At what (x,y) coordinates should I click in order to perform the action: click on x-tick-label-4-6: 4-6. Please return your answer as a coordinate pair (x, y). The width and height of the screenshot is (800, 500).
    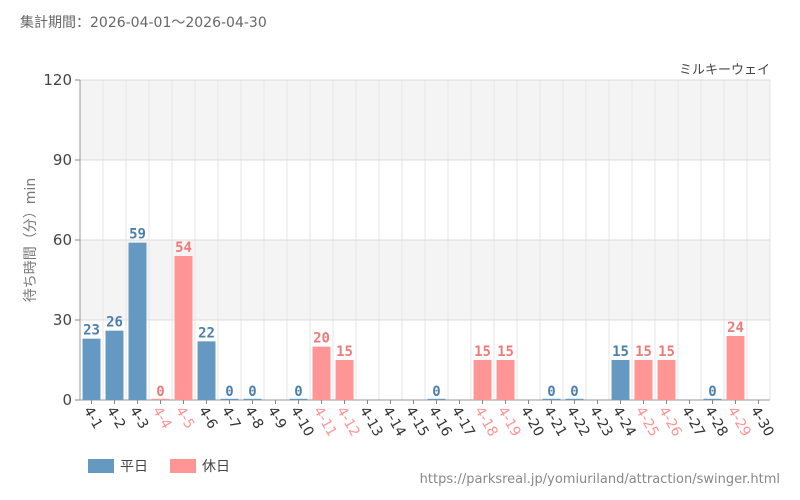
    Looking at the image, I should click on (207, 418).